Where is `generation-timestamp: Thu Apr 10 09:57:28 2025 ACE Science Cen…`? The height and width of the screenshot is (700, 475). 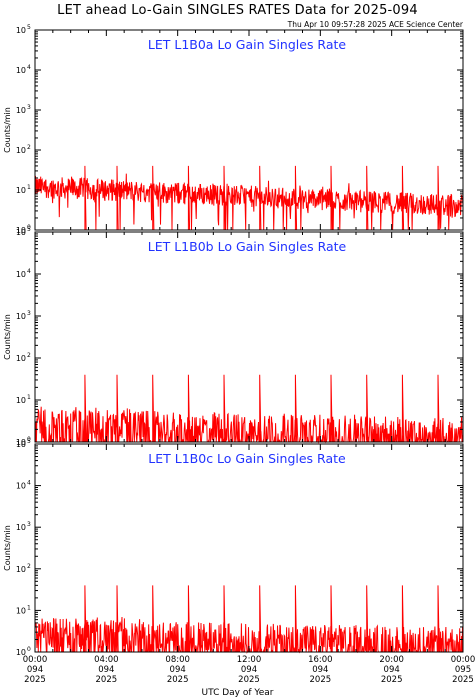
generation-timestamp: Thu Apr 10 09:57:28 2025 ACE Science Cen… is located at coordinates (375, 24).